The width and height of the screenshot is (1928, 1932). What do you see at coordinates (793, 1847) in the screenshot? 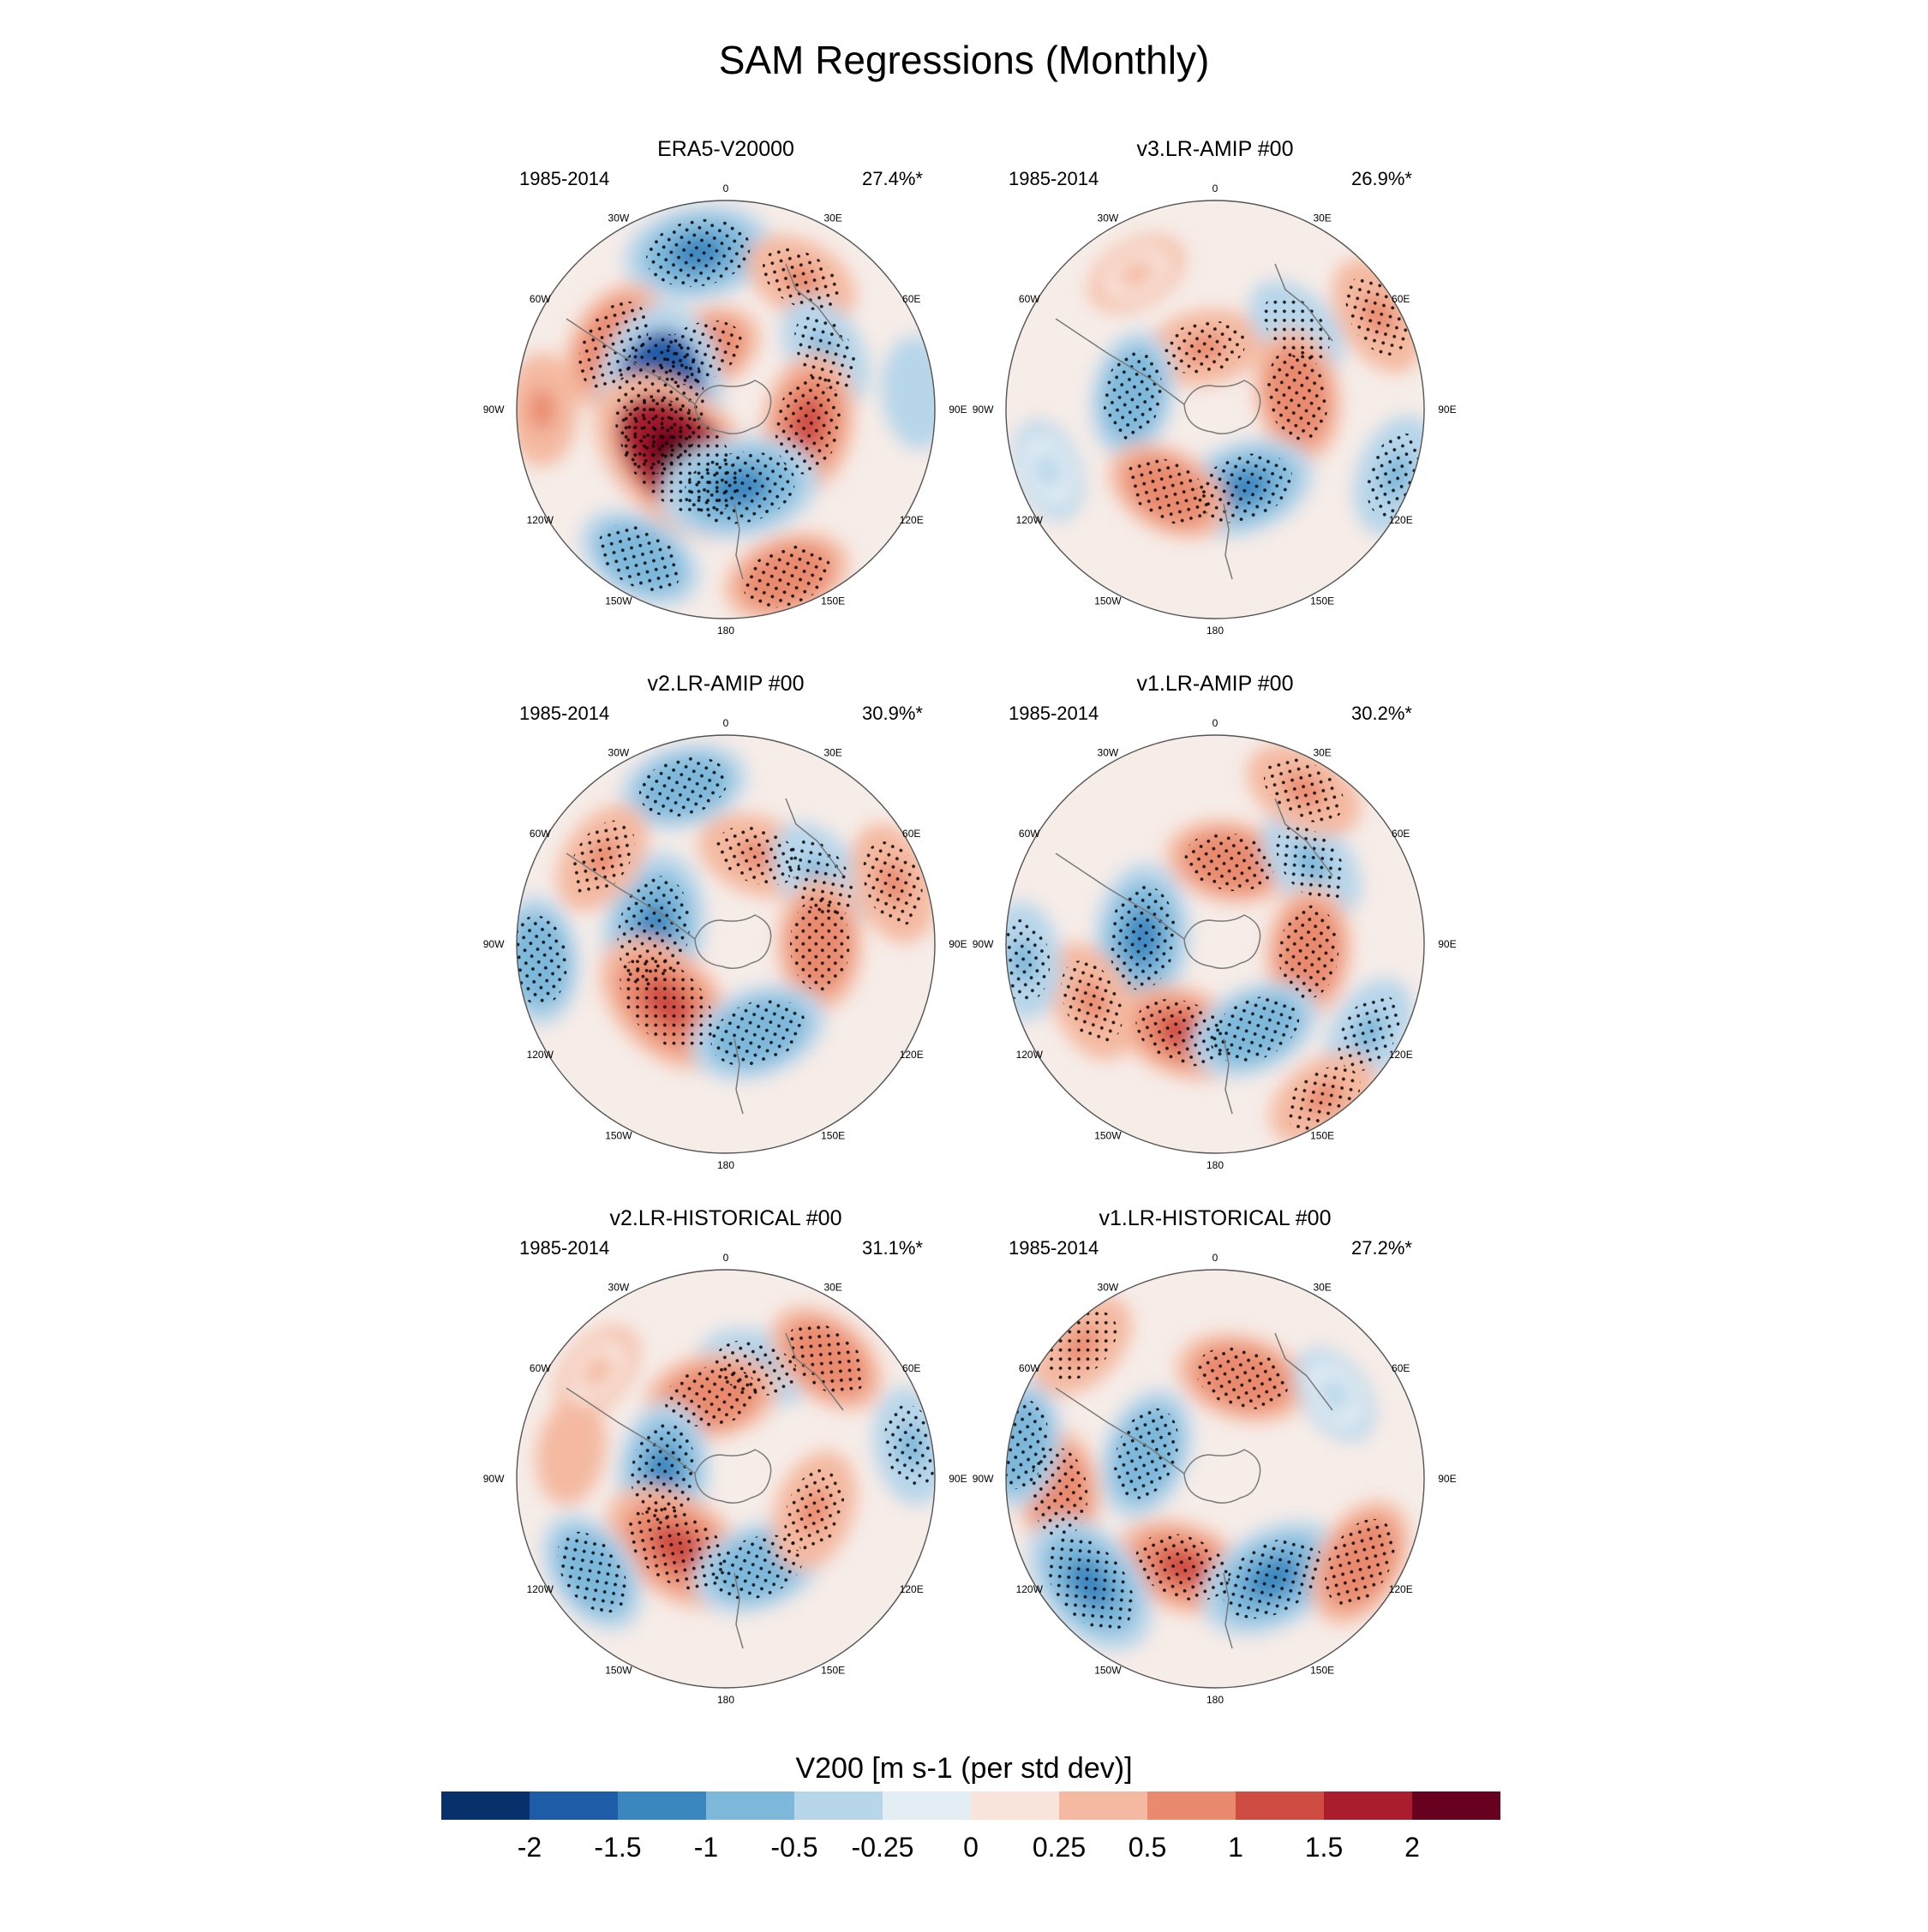
I see `colorbar-tick-label: -0.5` at bounding box center [793, 1847].